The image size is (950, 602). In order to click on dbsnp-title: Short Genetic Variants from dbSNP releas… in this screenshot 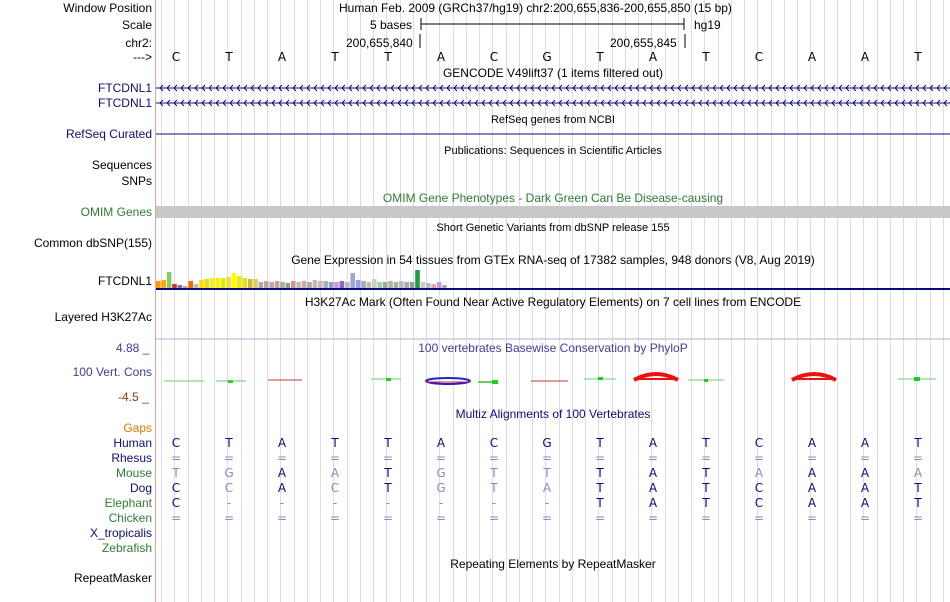, I will do `click(553, 228)`.